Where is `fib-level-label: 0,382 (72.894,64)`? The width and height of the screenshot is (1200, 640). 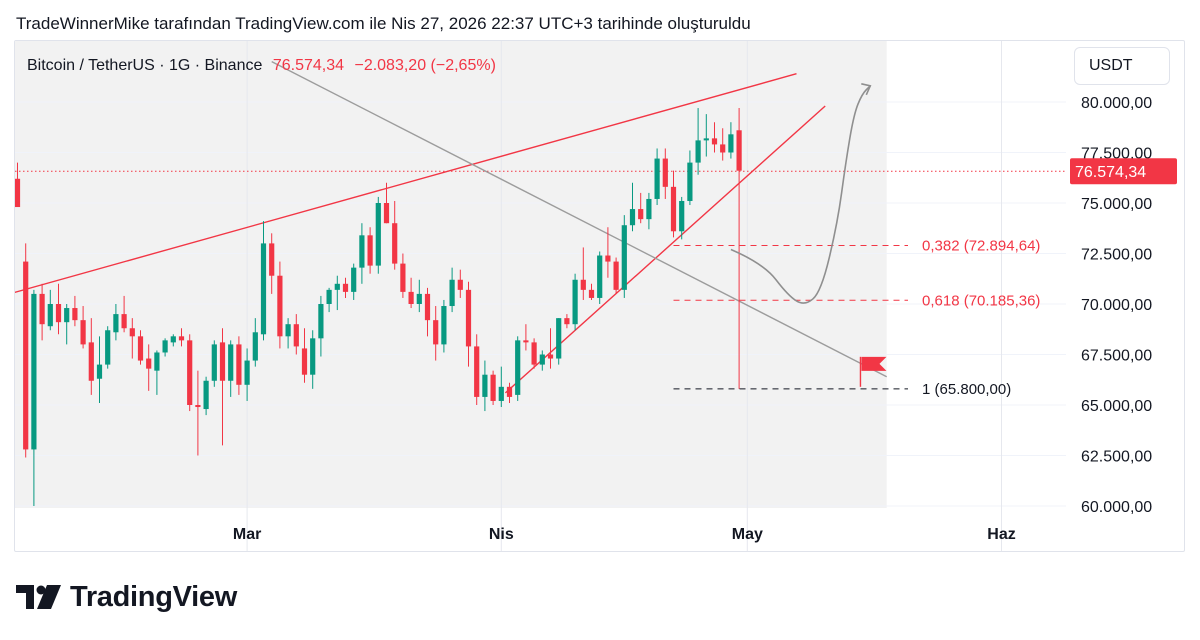 fib-level-label: 0,382 (72.894,64) is located at coordinates (981, 246).